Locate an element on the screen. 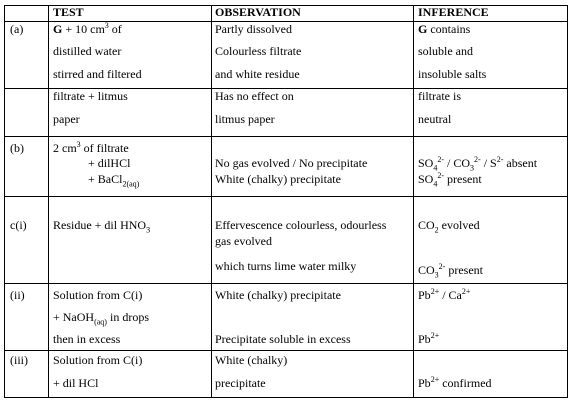 This screenshot has width=571, height=400. cell-line: + BaCl2(aq) is located at coordinates (113, 180).